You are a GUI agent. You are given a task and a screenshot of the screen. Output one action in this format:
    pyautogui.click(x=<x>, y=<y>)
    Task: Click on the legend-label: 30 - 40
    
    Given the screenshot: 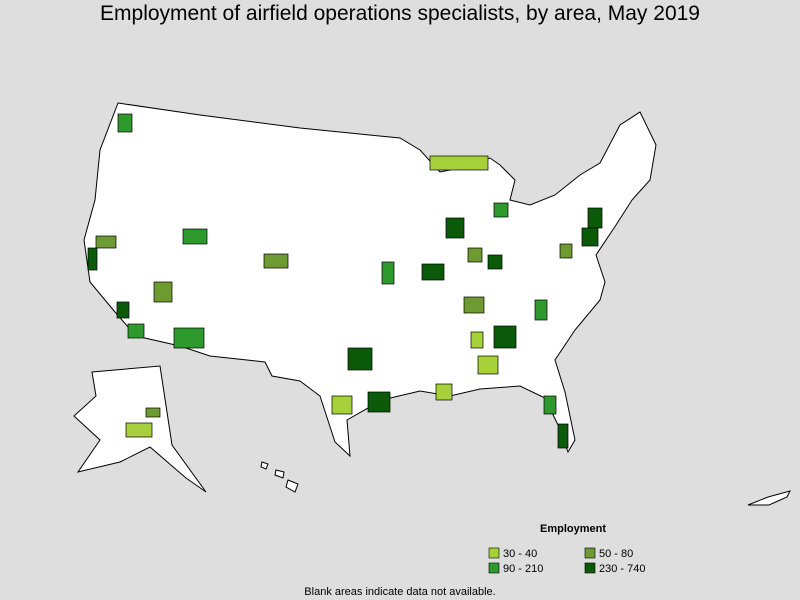 What is the action you would take?
    pyautogui.click(x=520, y=554)
    